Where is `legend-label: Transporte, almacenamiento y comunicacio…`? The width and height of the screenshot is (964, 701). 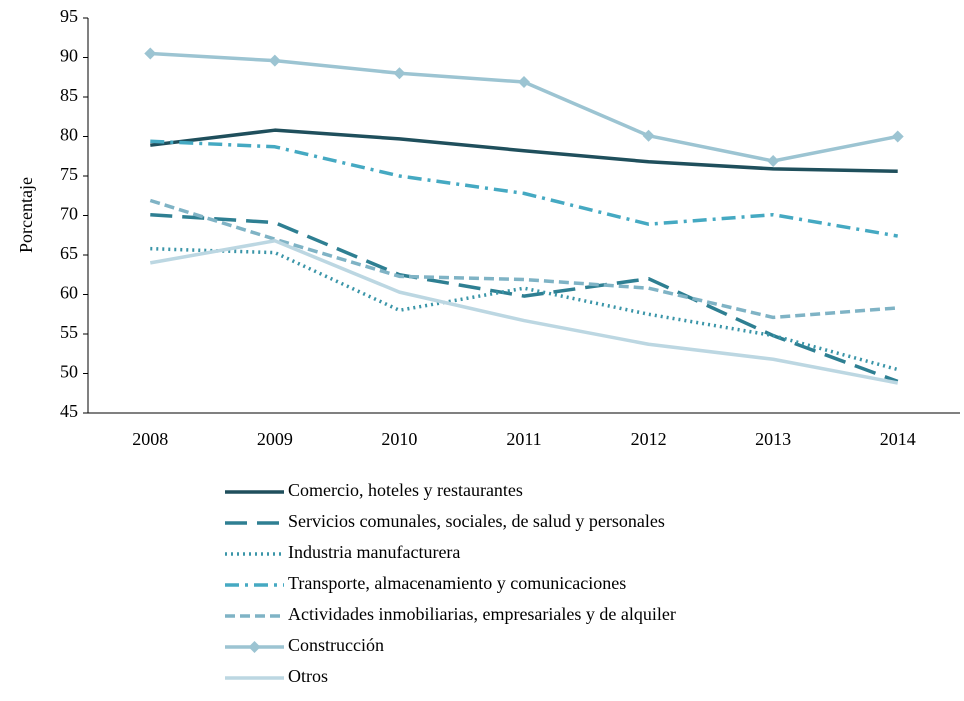 legend-label: Transporte, almacenamiento y comunicacio… is located at coordinates (457, 583).